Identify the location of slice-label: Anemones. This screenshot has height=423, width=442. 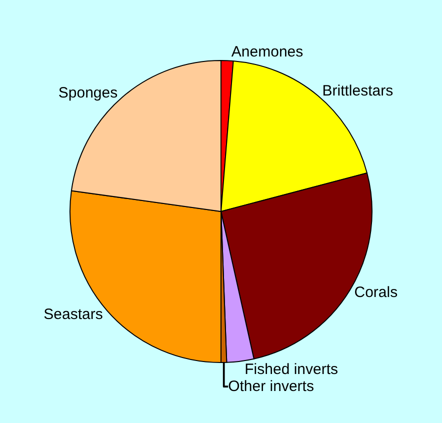
(267, 52).